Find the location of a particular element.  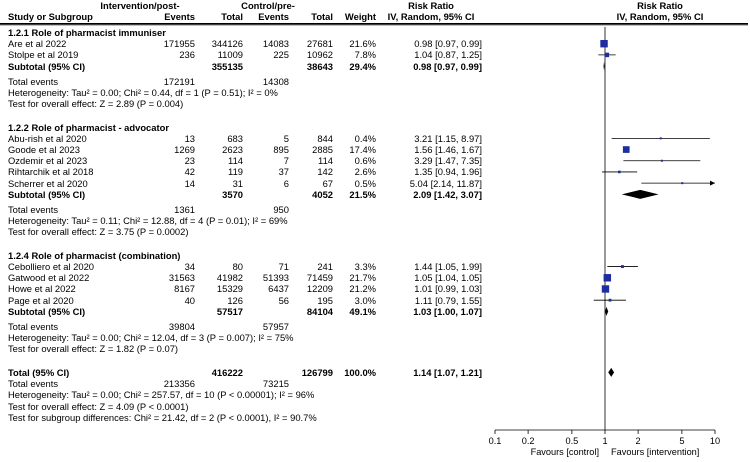

study-events-control: 56 is located at coordinates (283, 300).